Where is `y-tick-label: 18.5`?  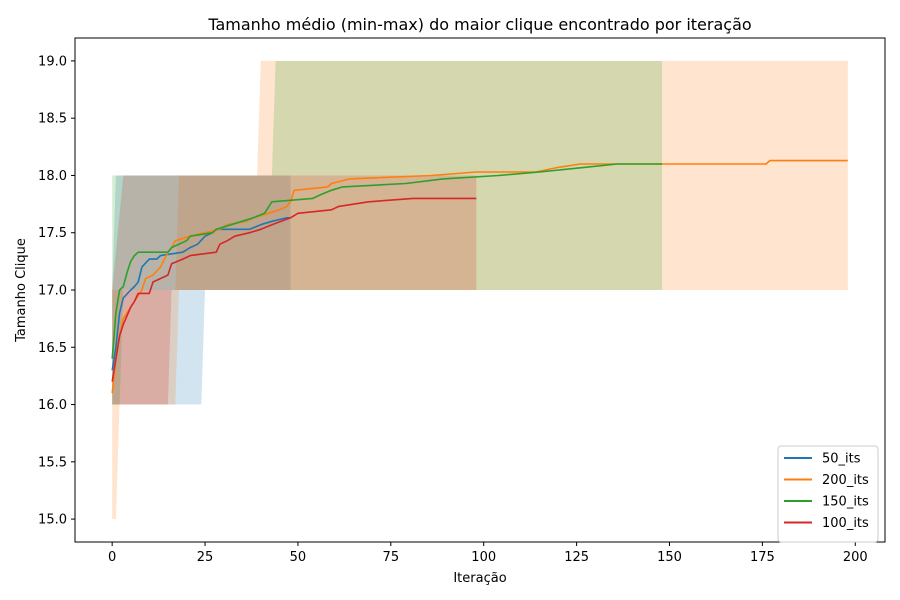
y-tick-label: 18.5 is located at coordinates (52, 119).